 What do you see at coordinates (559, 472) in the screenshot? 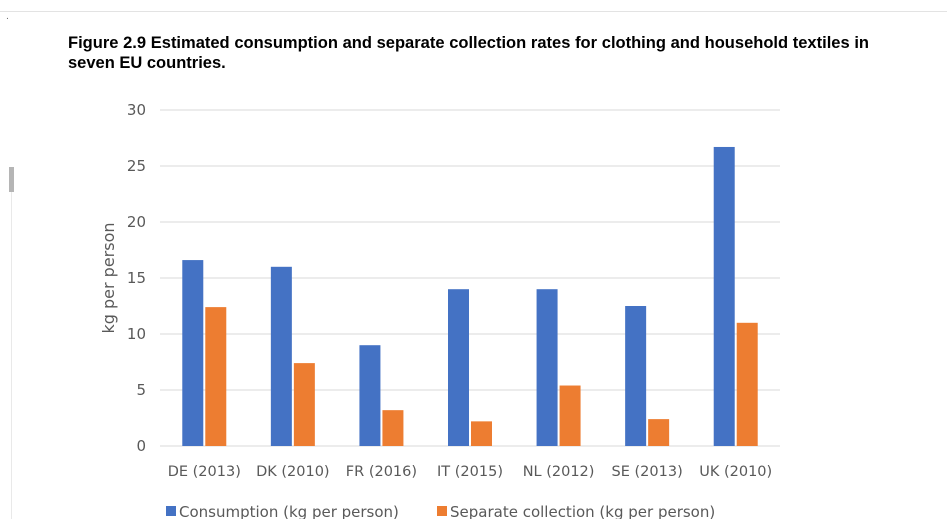
I see `x-tick-label: NL (2012)` at bounding box center [559, 472].